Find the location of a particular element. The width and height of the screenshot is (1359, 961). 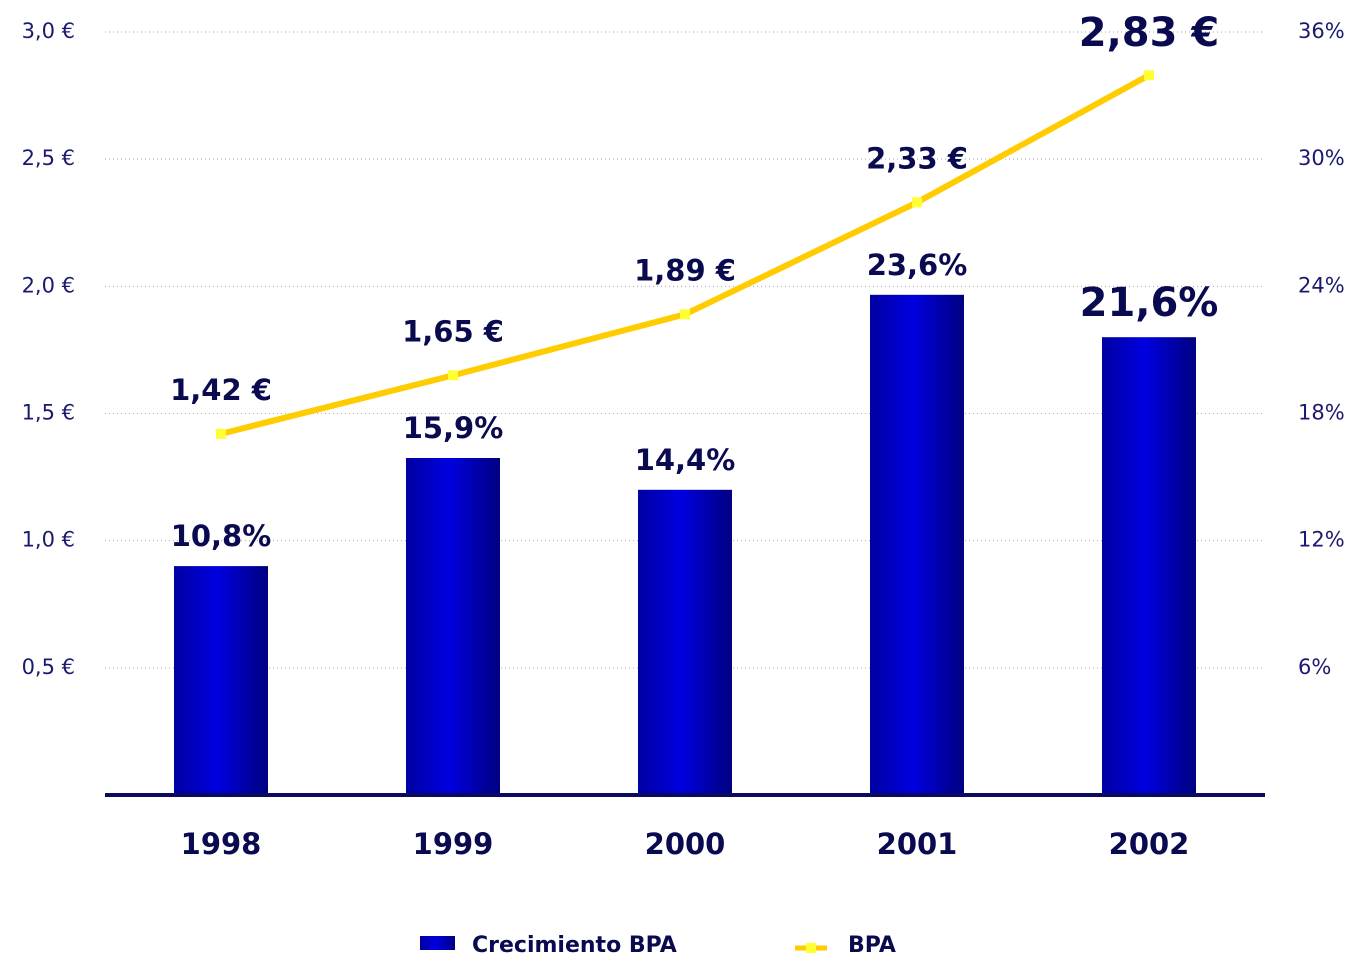

y2-tick-label: 36% is located at coordinates (1321, 31).